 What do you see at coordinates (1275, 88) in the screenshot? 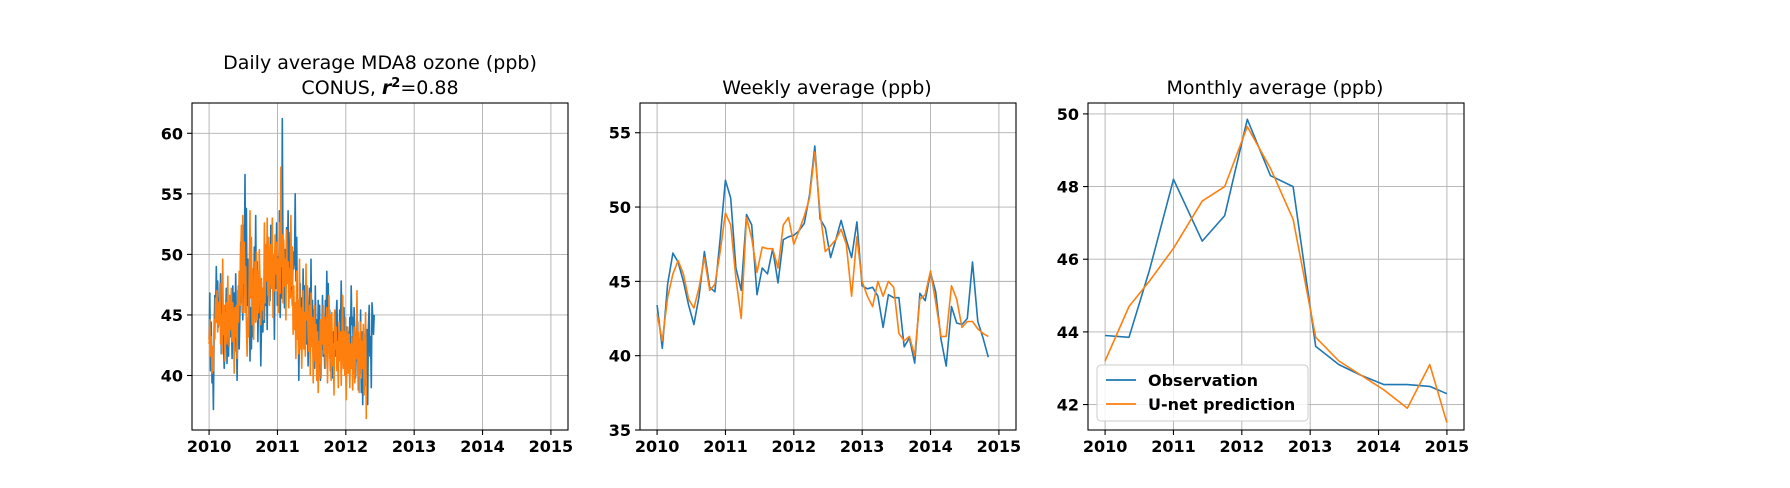
I see `chart-title: Monthly average (ppb)` at bounding box center [1275, 88].